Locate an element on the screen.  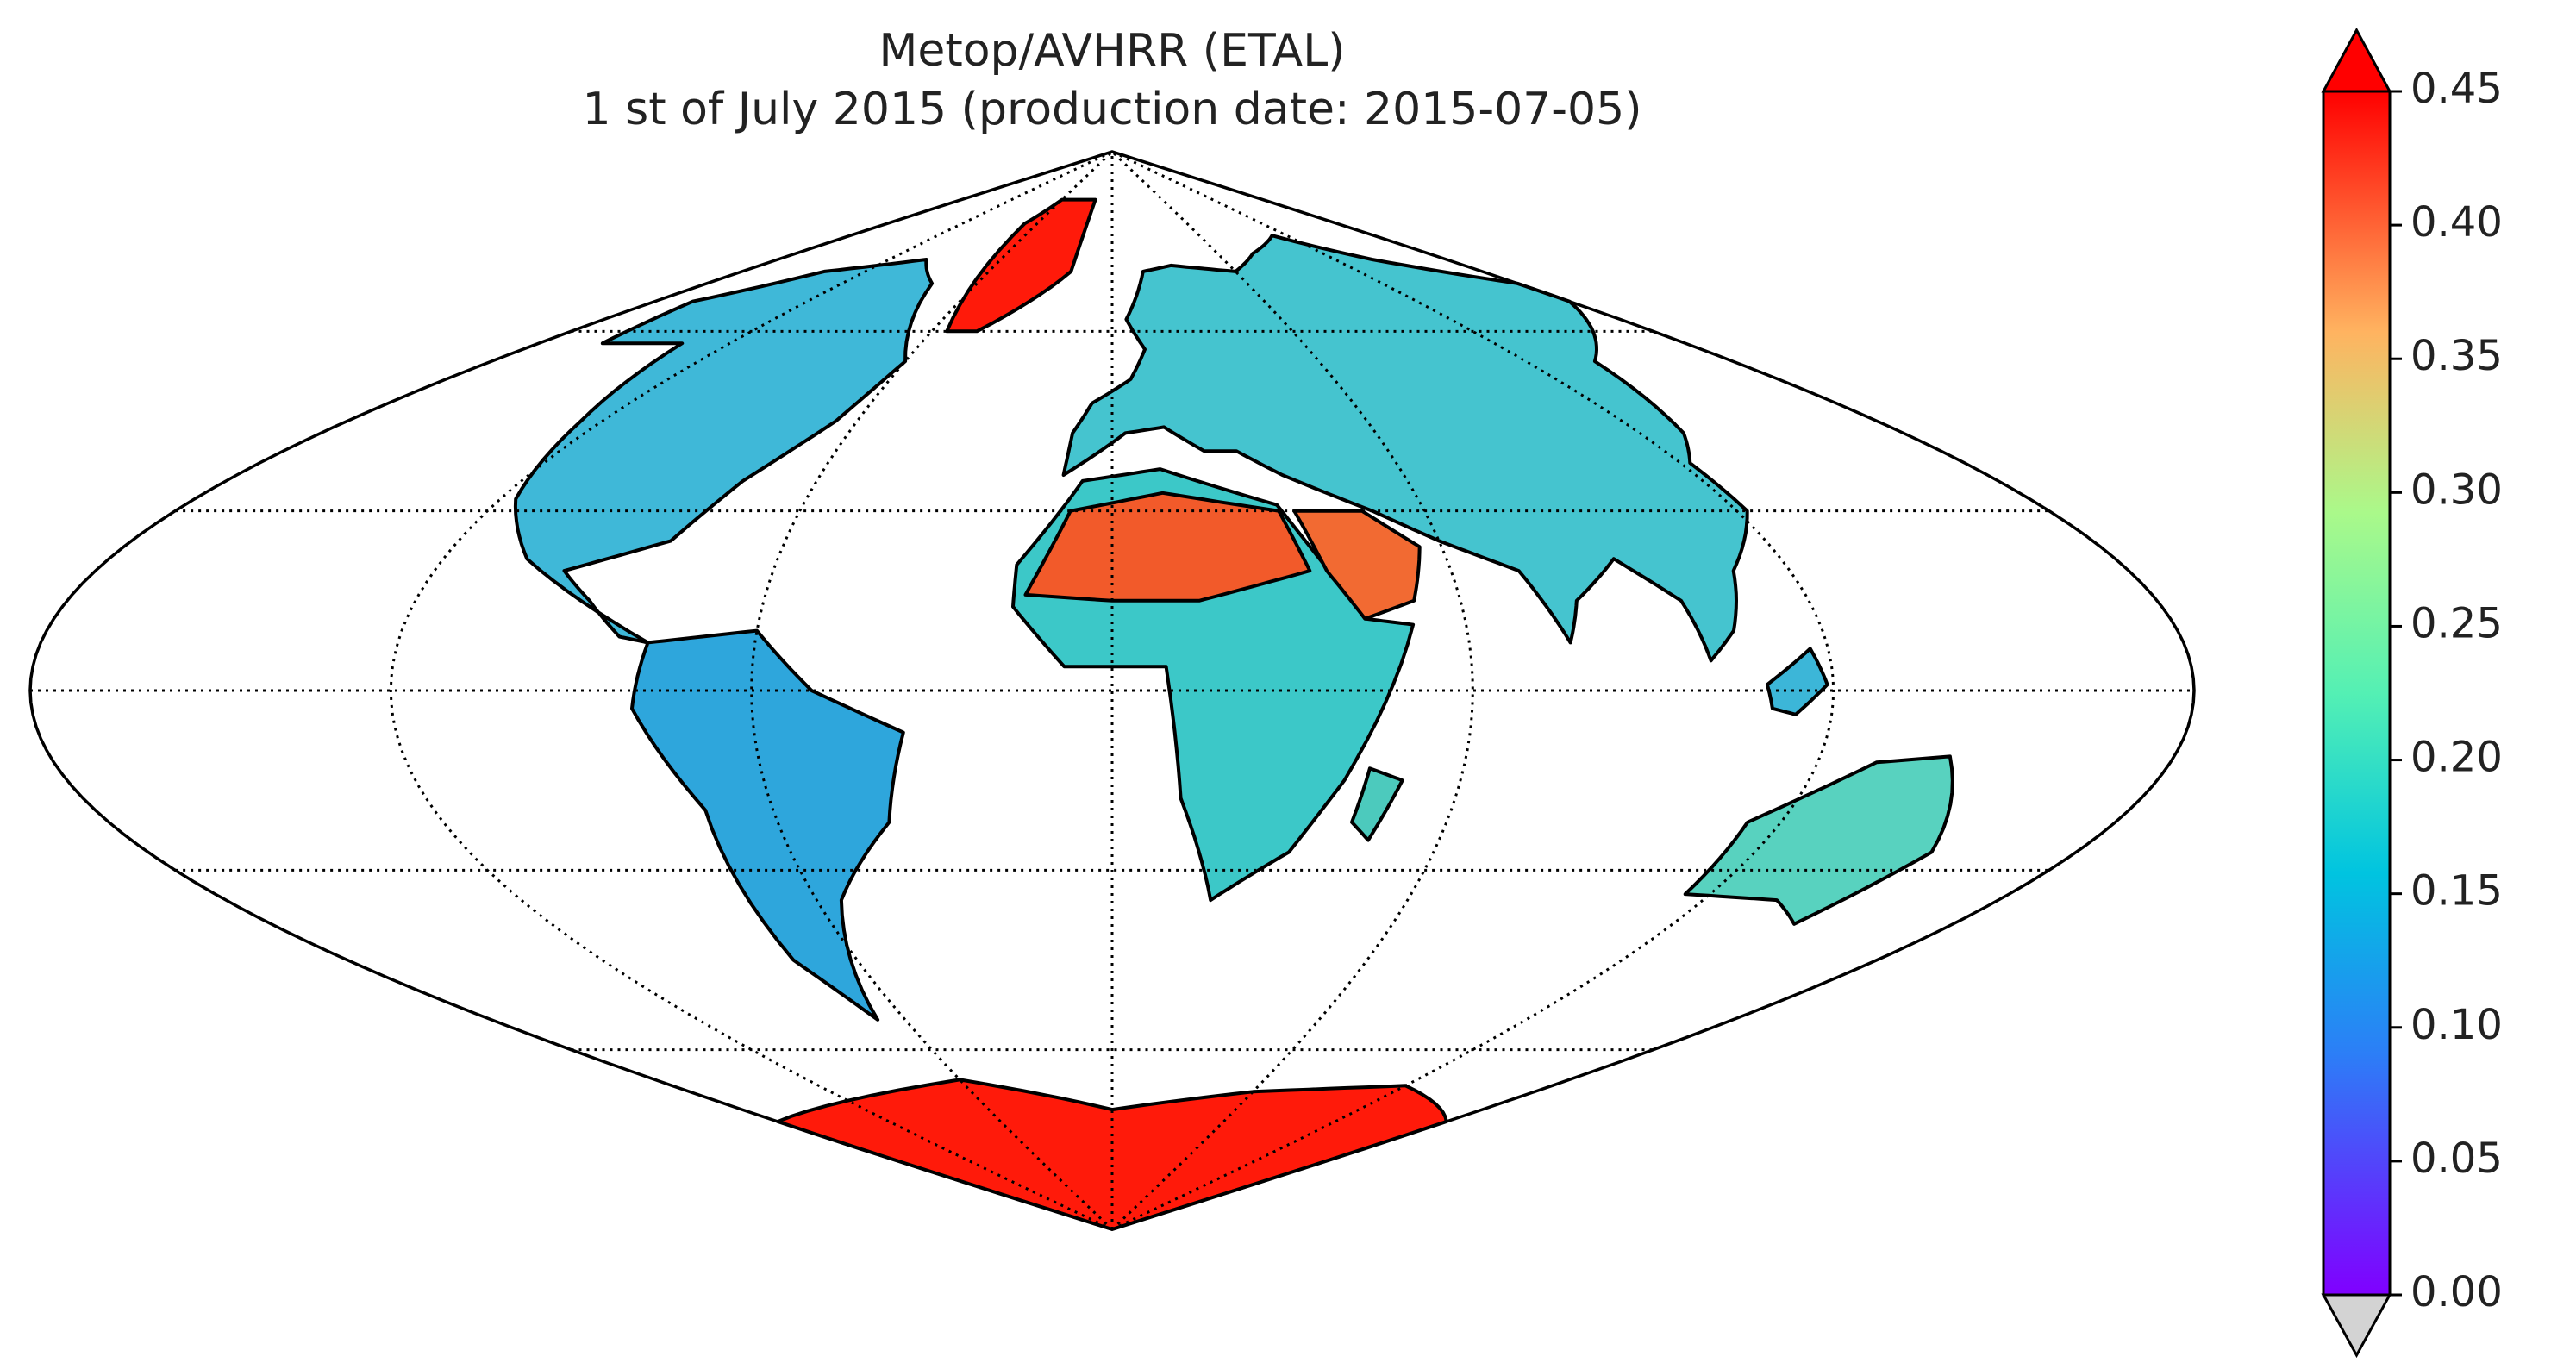
colorbar: 0.00 0.05 0.10 0.15 0.20 0.25 0.30 0.35 0.40 0.45 is located at coordinates (2412, 693).